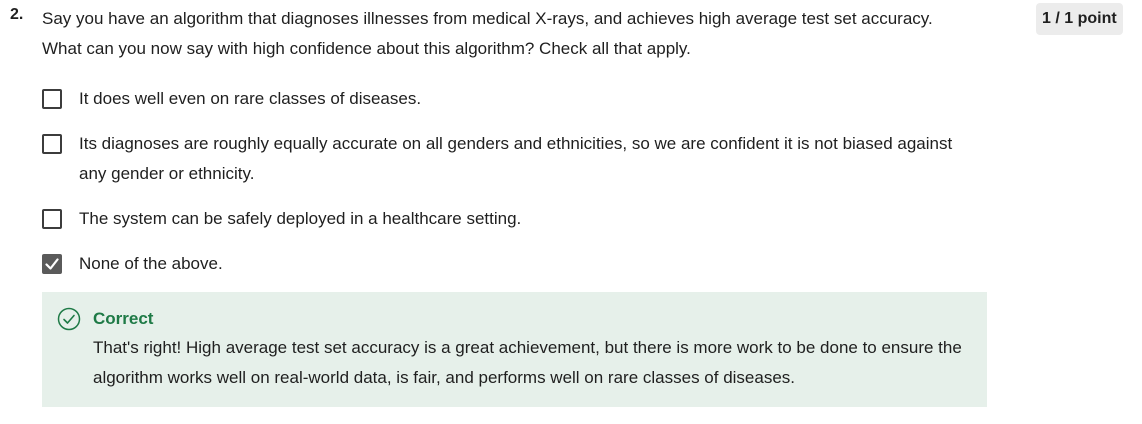 The image size is (1142, 424). I want to click on feedback-status: Correct, so click(123, 318).